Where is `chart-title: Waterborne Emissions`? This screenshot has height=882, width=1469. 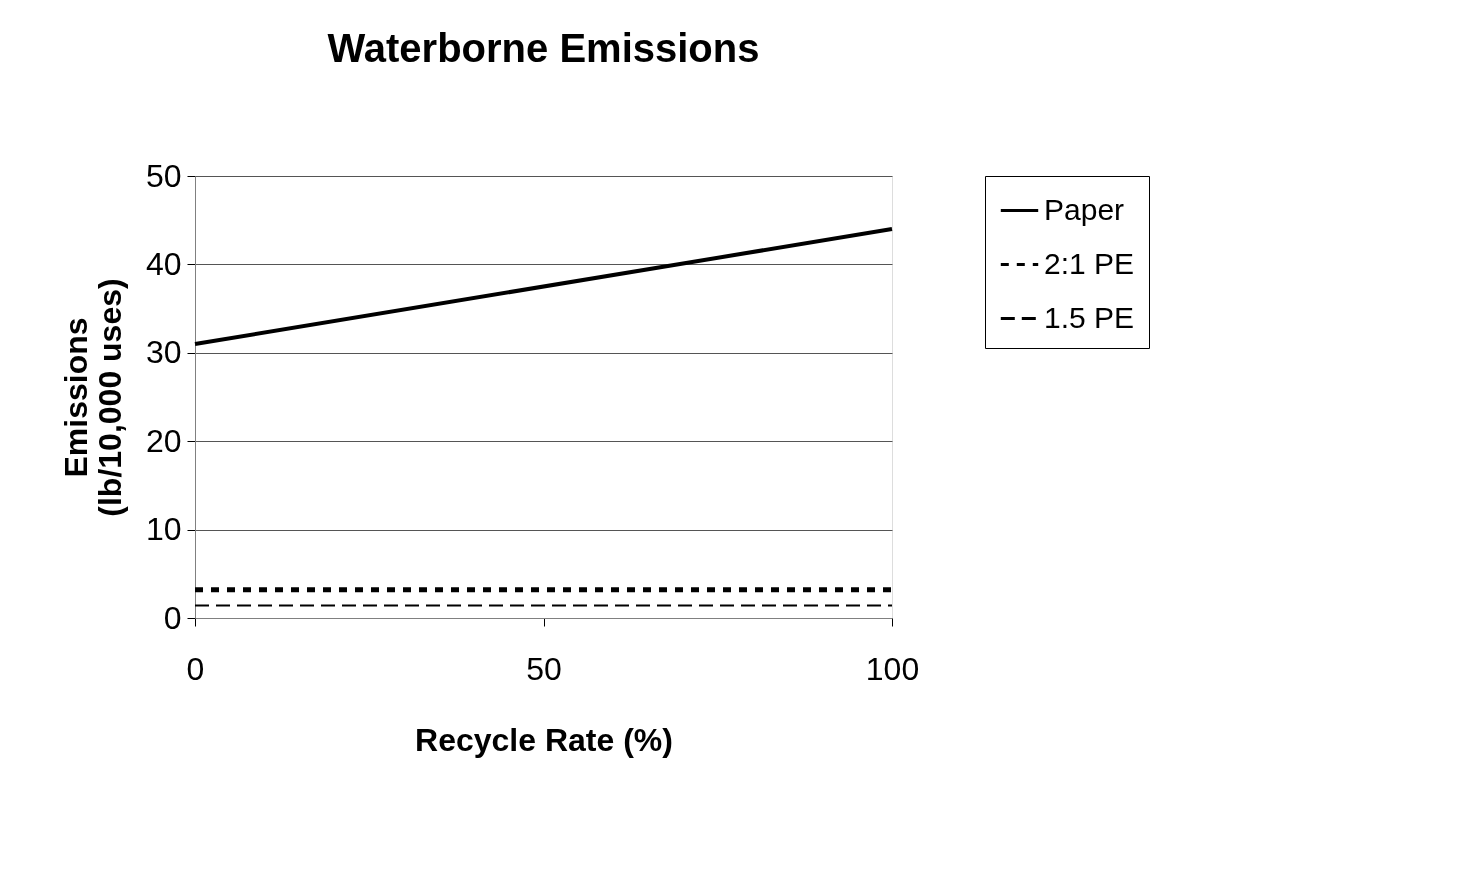 chart-title: Waterborne Emissions is located at coordinates (543, 48).